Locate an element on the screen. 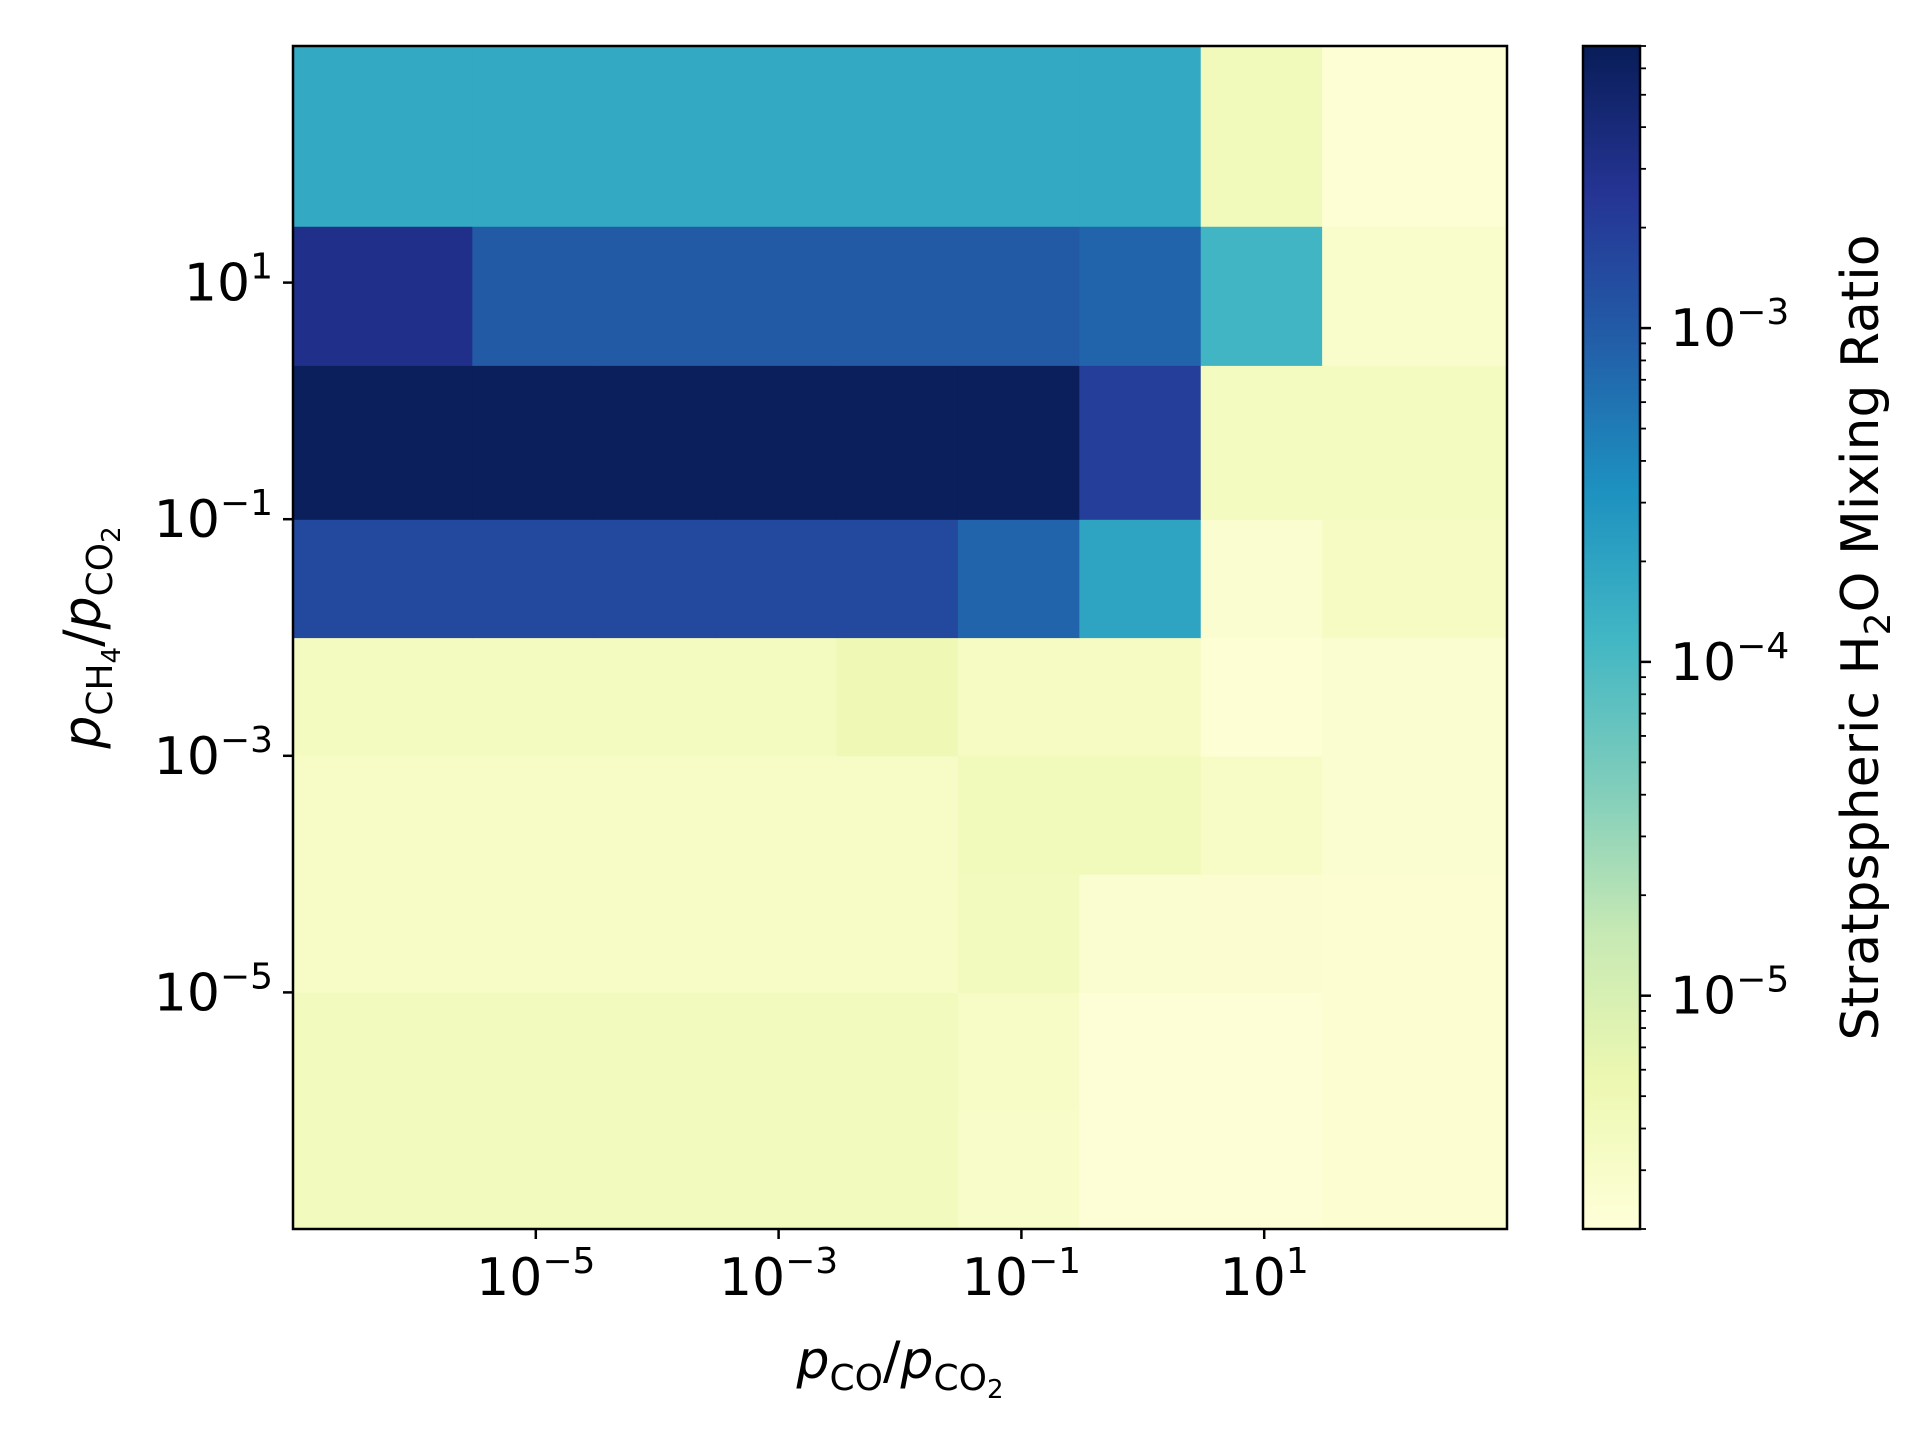 Image resolution: width=1920 pixels, height=1440 pixels. x-tick-label: 10⁻⁵ is located at coordinates (535, 1274).